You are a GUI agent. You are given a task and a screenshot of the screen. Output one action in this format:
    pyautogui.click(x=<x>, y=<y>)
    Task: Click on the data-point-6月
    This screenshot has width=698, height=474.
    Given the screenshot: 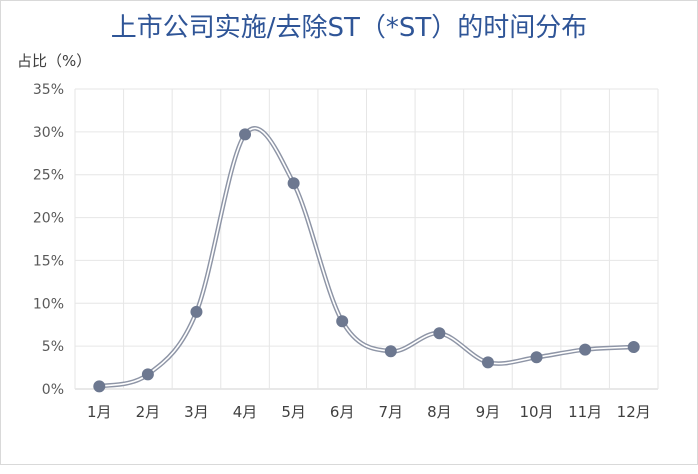 What is the action you would take?
    pyautogui.click(x=342, y=321)
    